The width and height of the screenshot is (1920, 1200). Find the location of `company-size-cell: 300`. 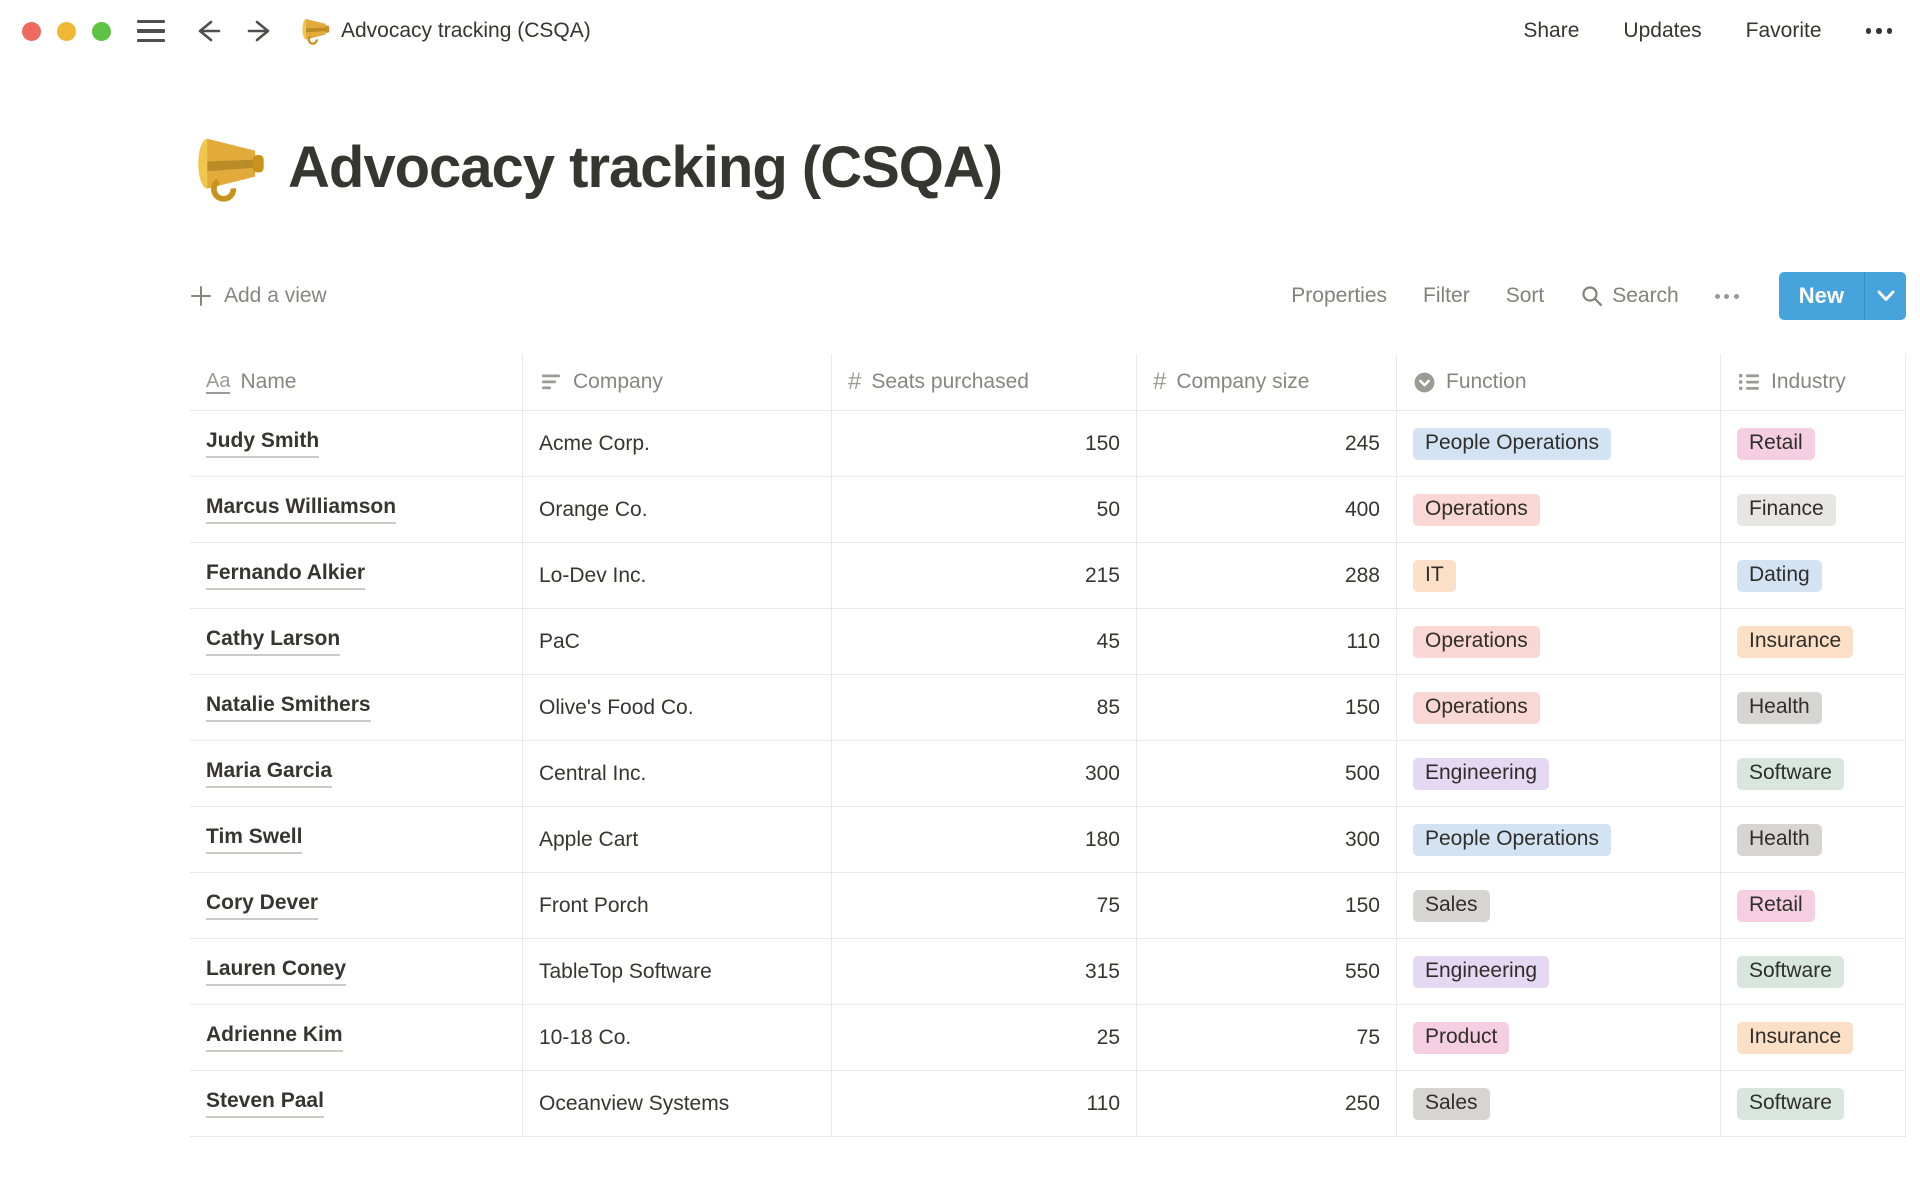

company-size-cell: 300 is located at coordinates (1267, 839).